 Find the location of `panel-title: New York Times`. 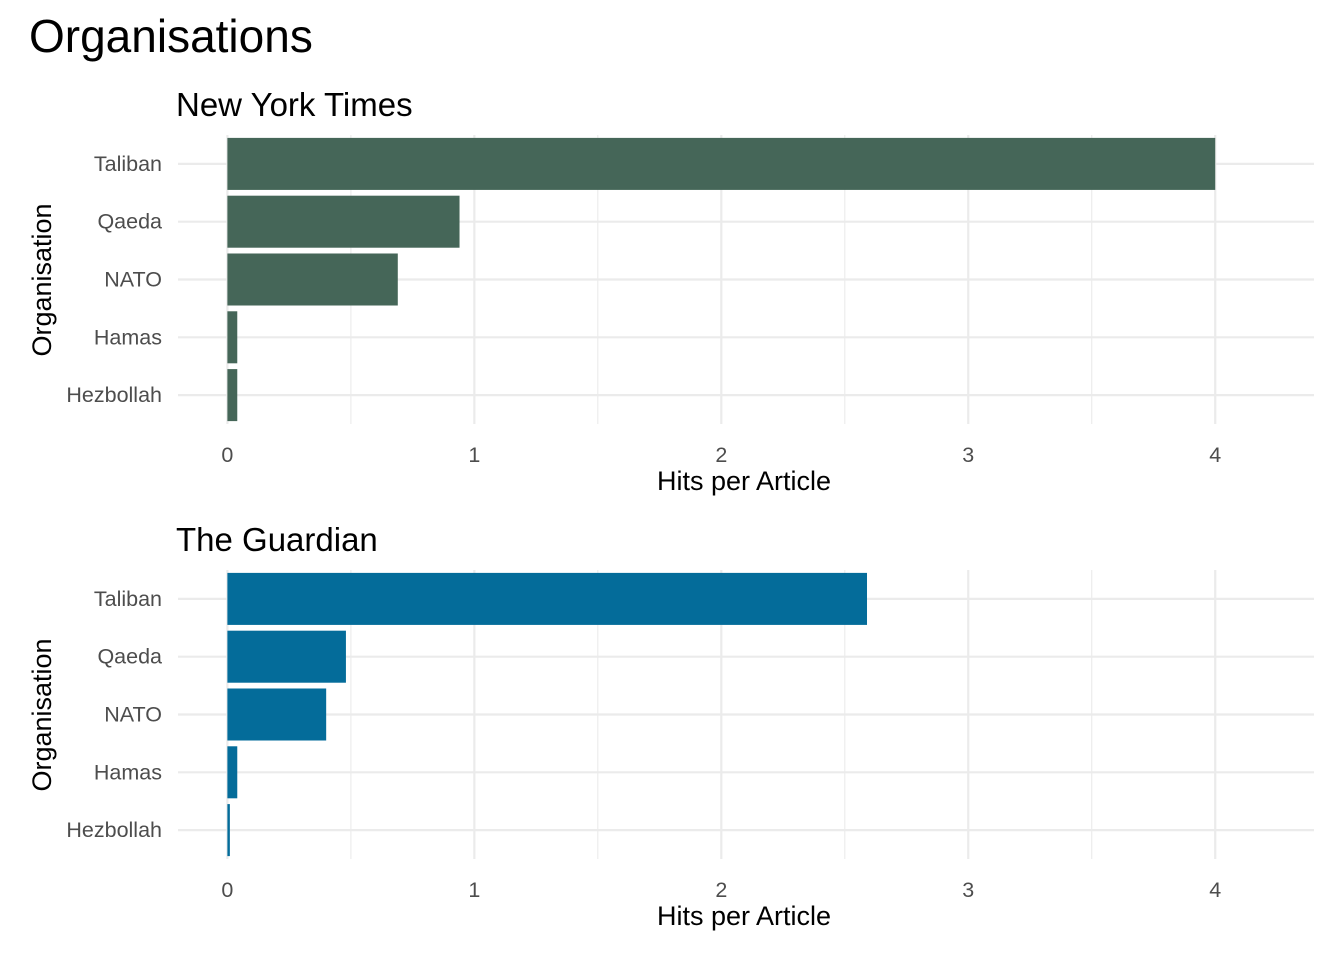

panel-title: New York Times is located at coordinates (294, 104).